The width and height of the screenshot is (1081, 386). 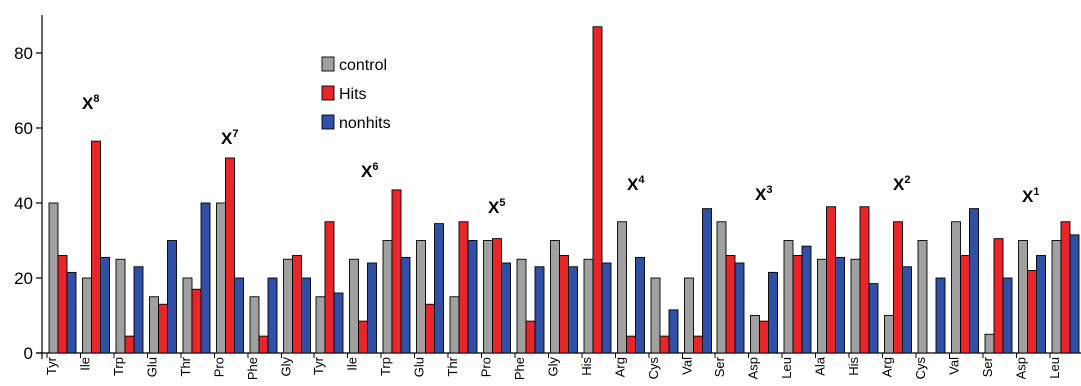 I want to click on bar-control-thr, so click(x=454, y=325).